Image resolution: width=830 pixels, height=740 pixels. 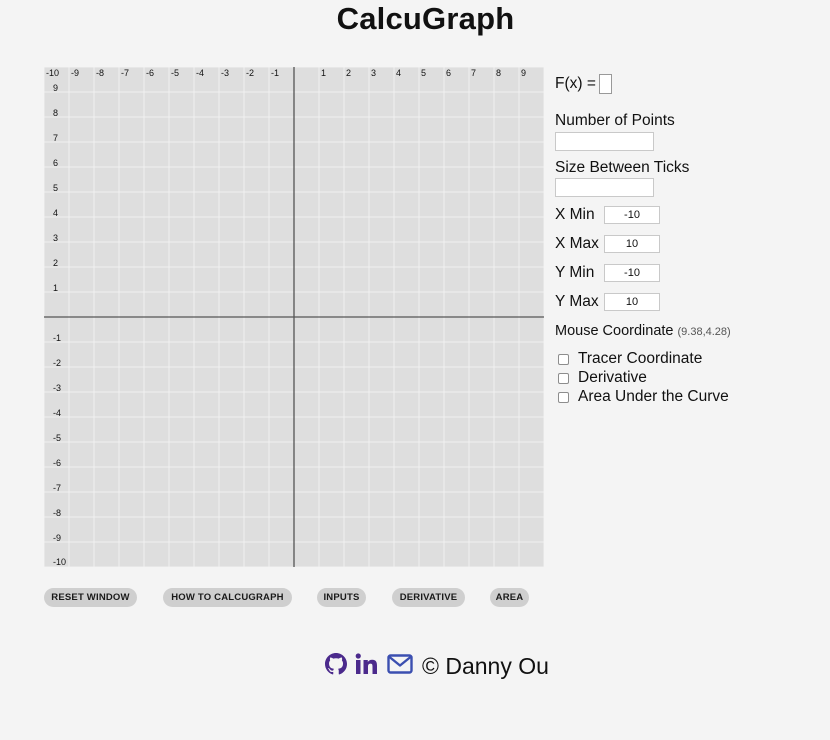 I want to click on y-tick-label: 9, so click(x=55, y=88).